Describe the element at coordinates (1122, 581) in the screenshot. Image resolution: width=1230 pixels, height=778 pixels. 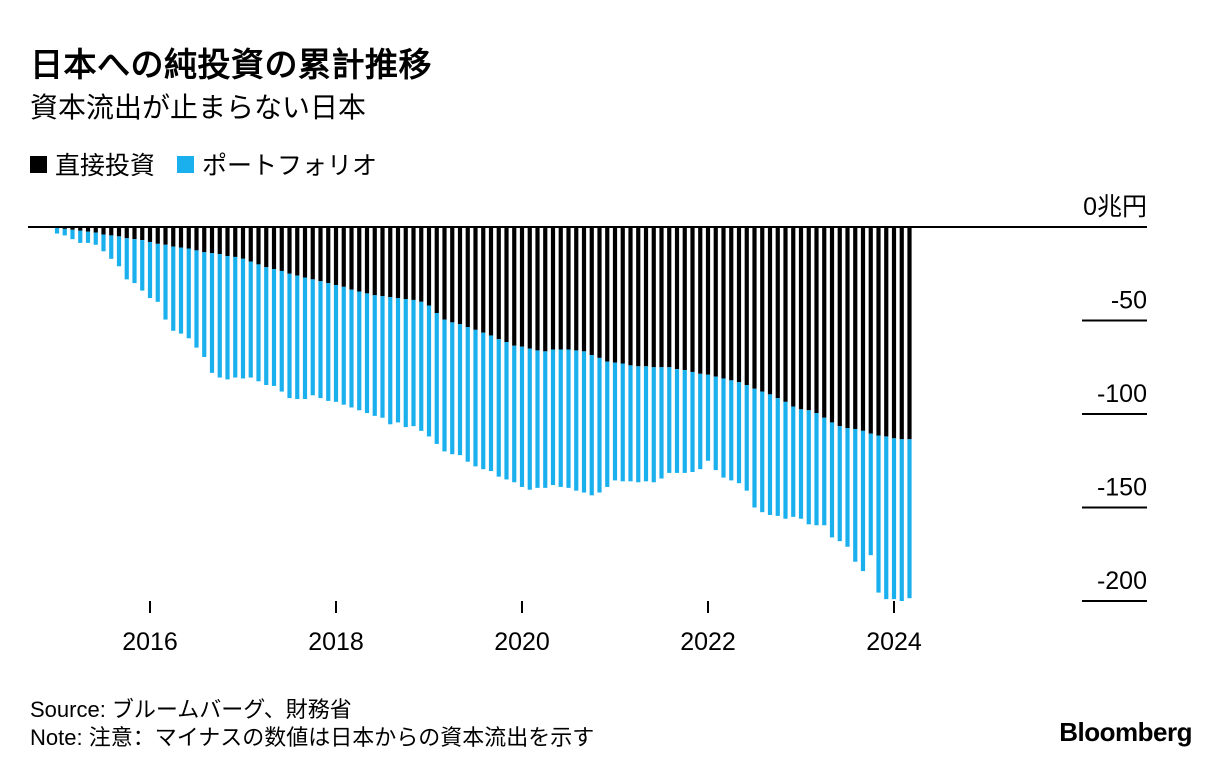
I see `y-tick-label-4: -200` at that location.